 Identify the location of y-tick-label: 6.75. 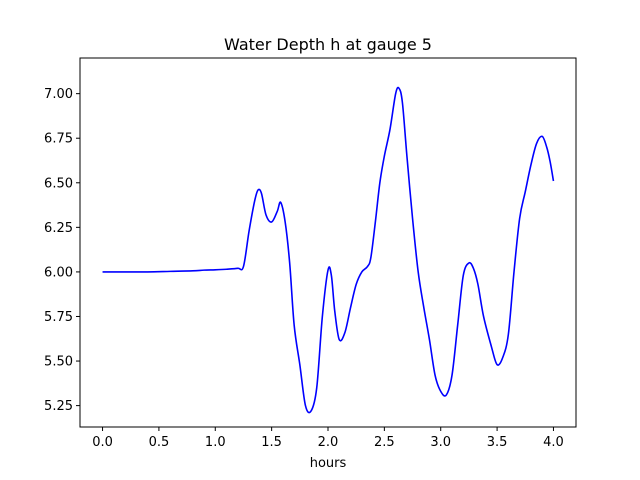
(58, 139).